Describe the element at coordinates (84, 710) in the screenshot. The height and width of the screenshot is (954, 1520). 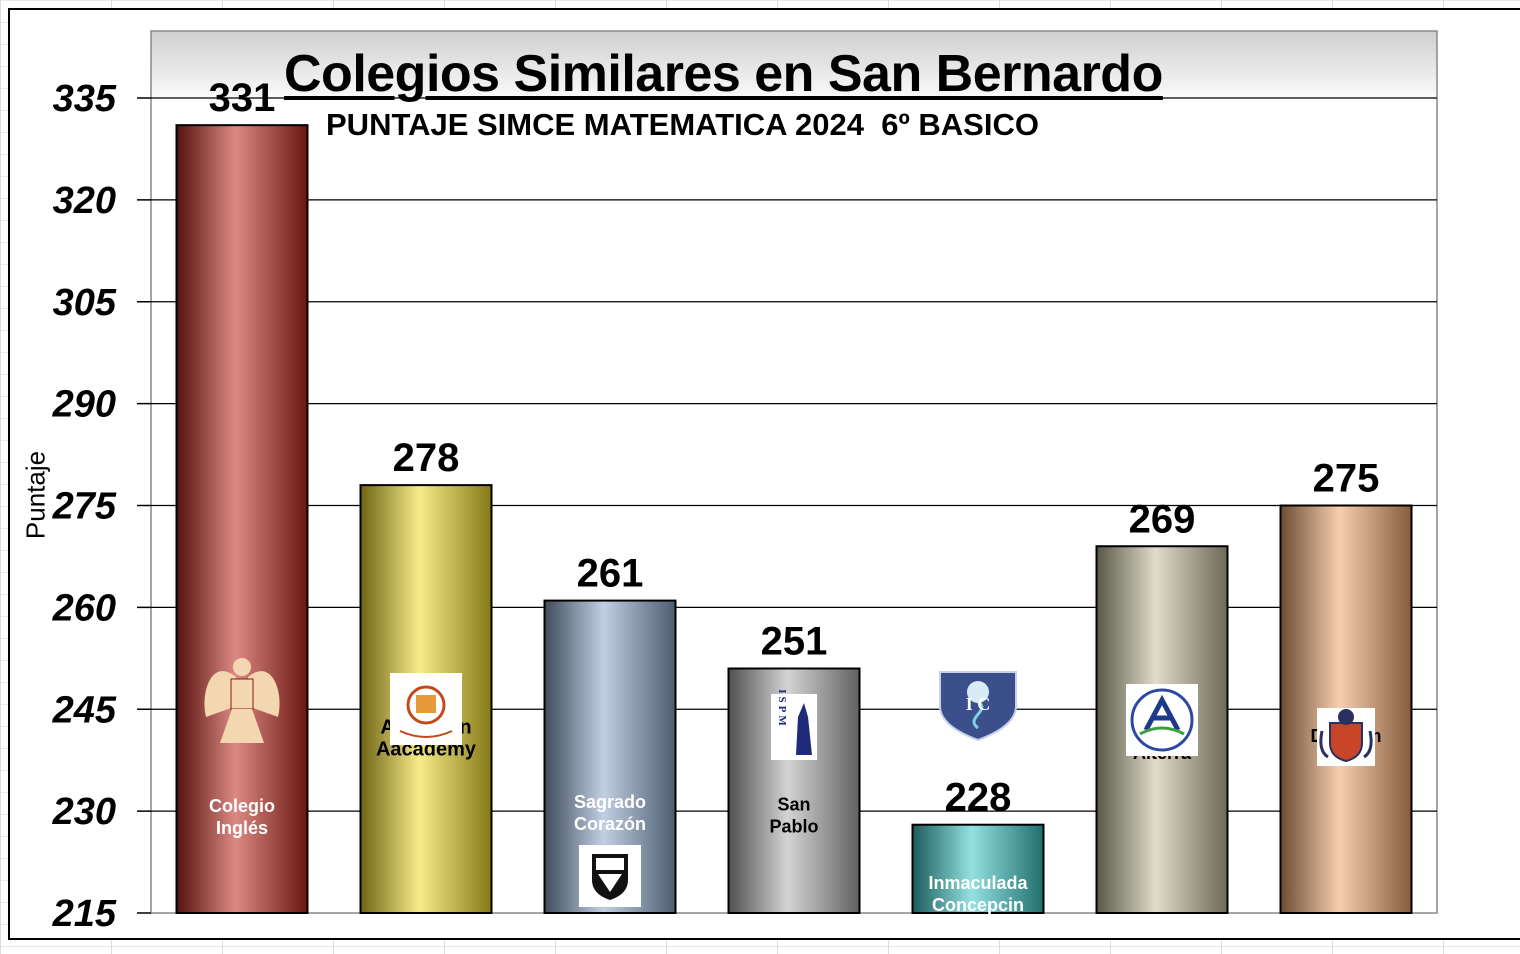
I see `y-tick-label: 245` at that location.